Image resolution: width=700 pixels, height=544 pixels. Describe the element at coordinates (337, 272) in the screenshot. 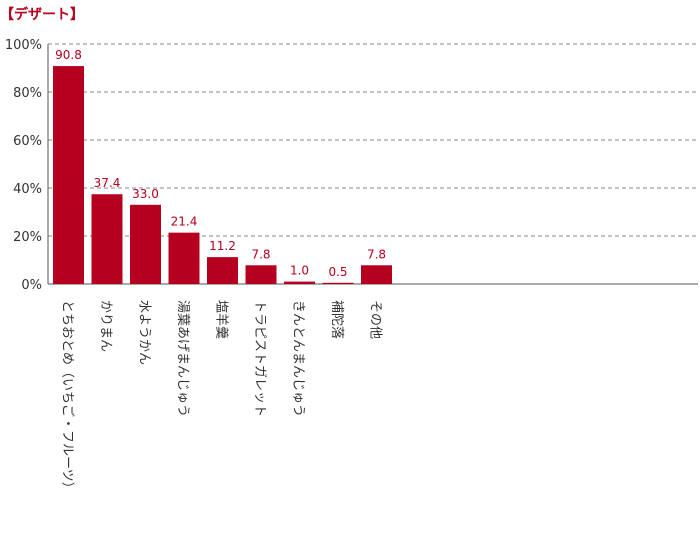

I see `data-label: 0.5` at that location.